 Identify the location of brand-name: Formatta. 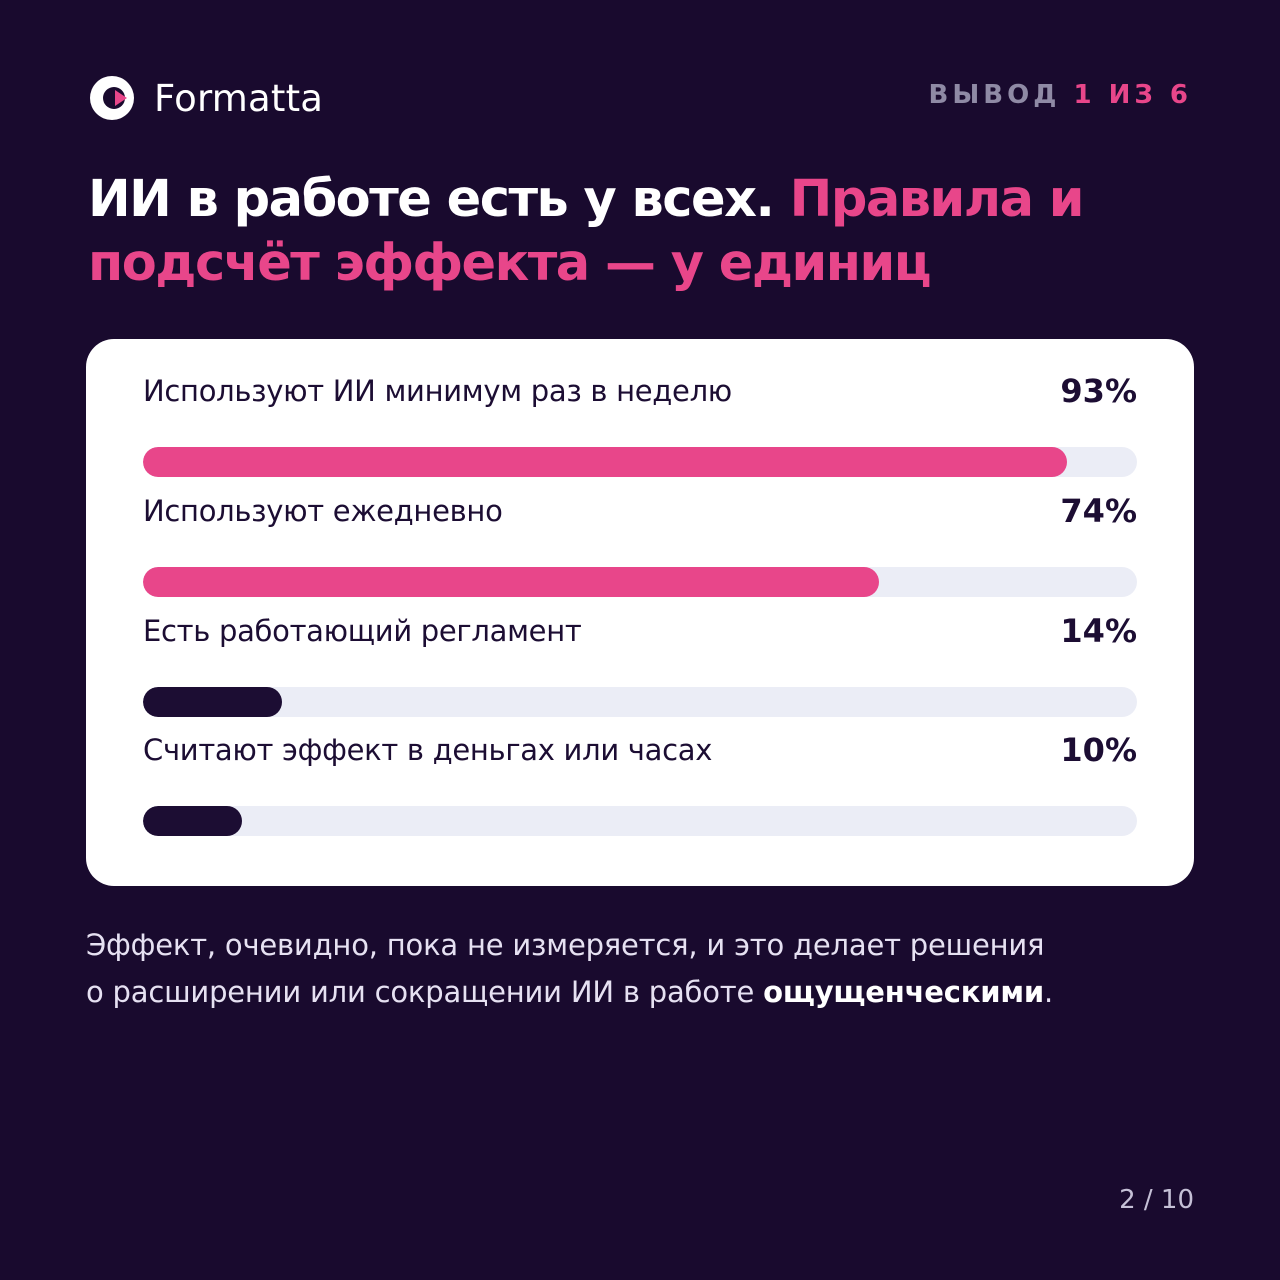
(239, 98).